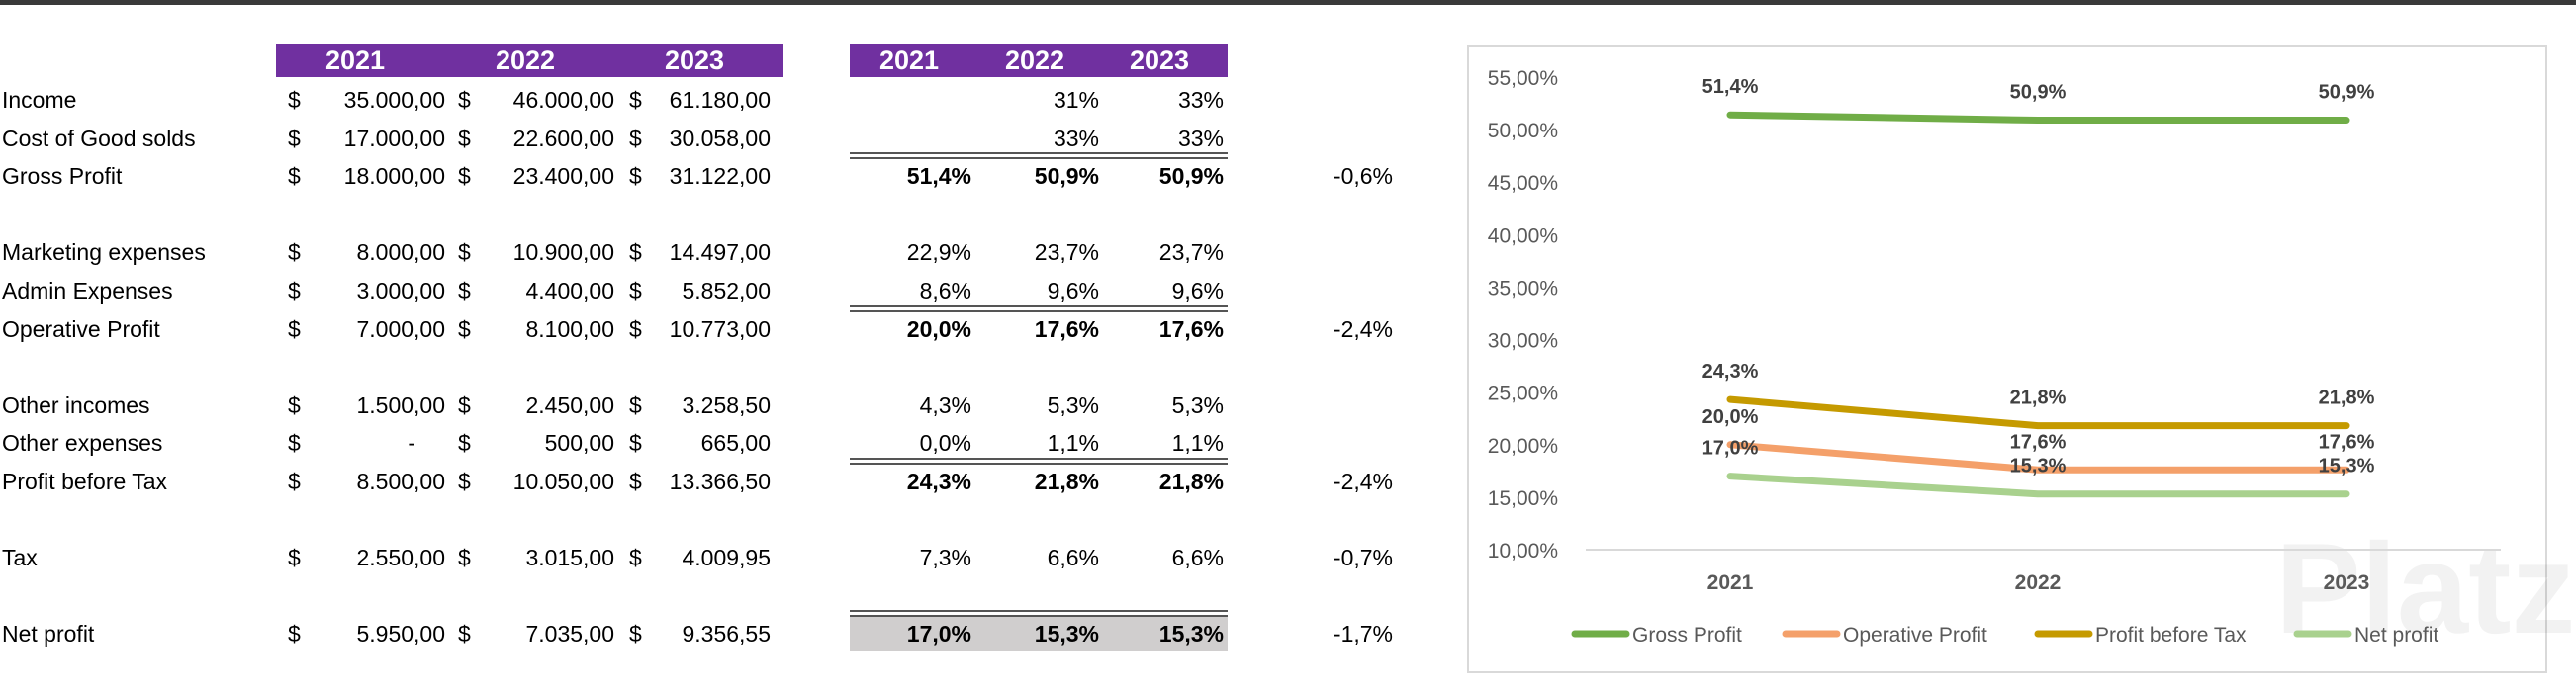  What do you see at coordinates (1191, 252) in the screenshot?
I see `percent-value: 23,7%` at bounding box center [1191, 252].